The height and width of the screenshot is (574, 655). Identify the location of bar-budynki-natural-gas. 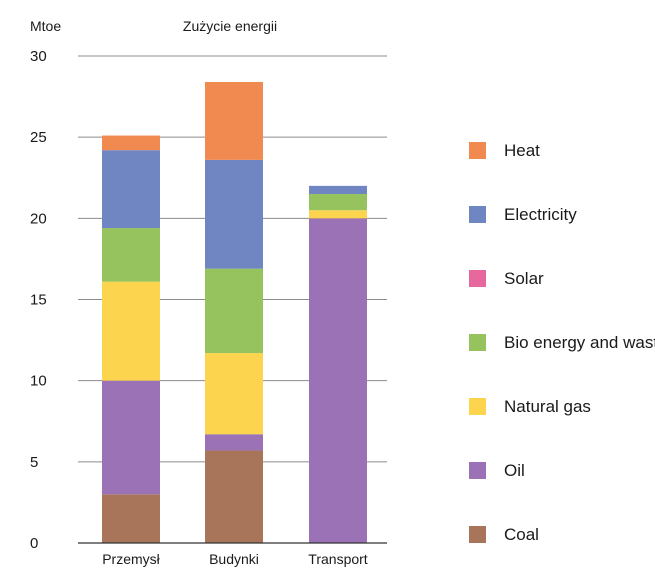
(234, 394).